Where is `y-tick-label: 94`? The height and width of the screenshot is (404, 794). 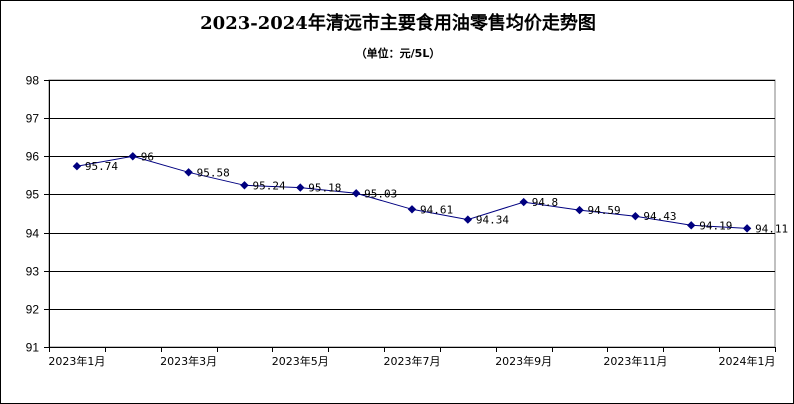
y-tick-label: 94 is located at coordinates (33, 234).